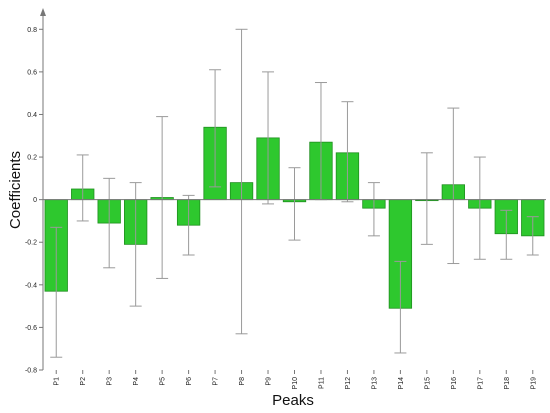  Describe the element at coordinates (32, 72) in the screenshot. I see `y-tick-label: 0.6` at that location.